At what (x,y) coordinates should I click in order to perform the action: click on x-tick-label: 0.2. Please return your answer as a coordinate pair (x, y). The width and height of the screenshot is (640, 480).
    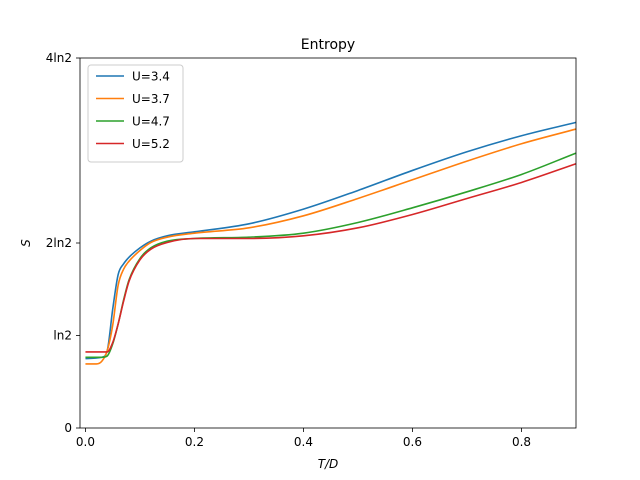
    Looking at the image, I should click on (194, 442).